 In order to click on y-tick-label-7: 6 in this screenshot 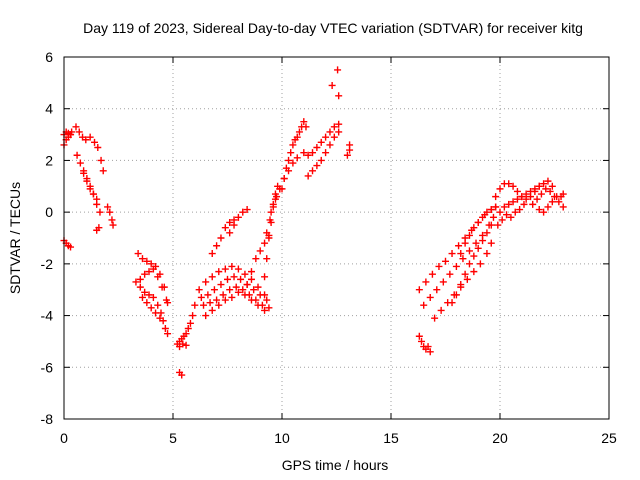, I will do `click(49, 57)`.